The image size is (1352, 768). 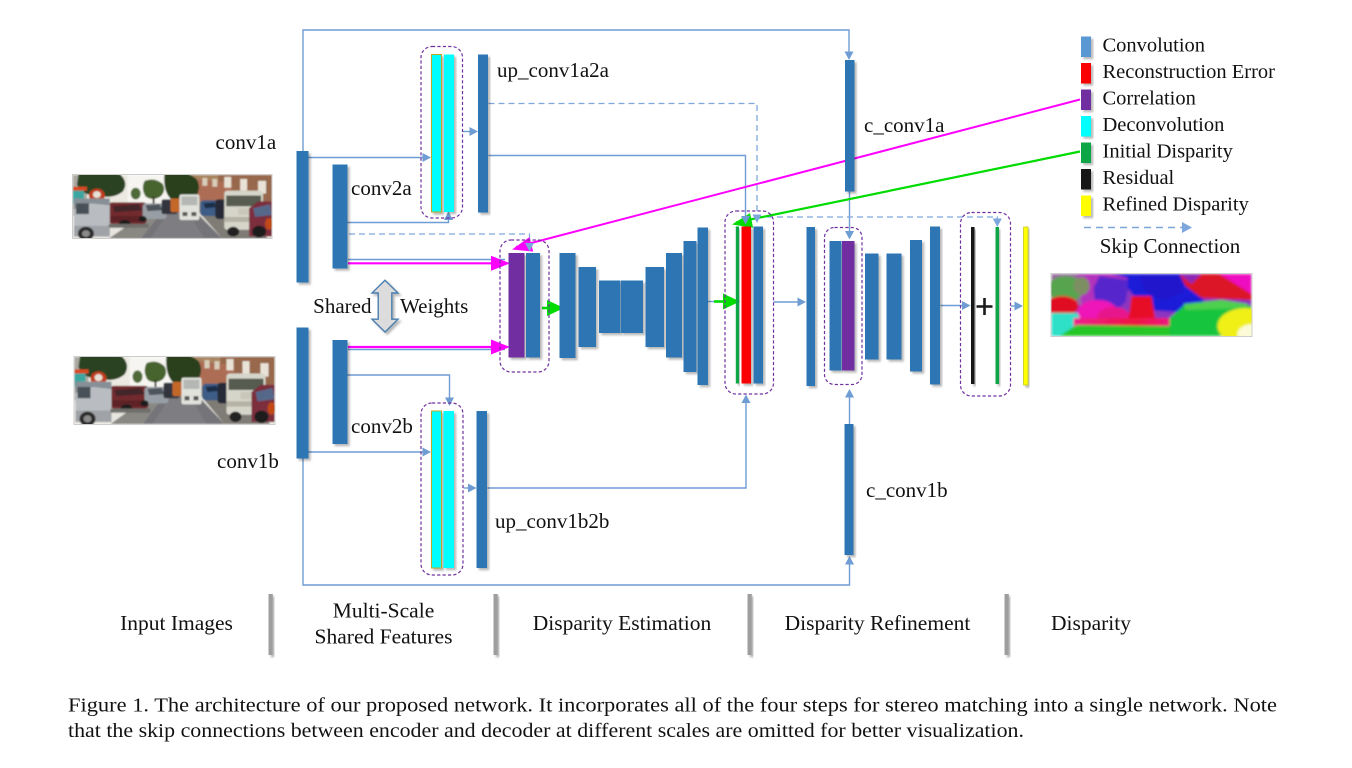 What do you see at coordinates (382, 426) in the screenshot?
I see `svg-text: conv2b` at bounding box center [382, 426].